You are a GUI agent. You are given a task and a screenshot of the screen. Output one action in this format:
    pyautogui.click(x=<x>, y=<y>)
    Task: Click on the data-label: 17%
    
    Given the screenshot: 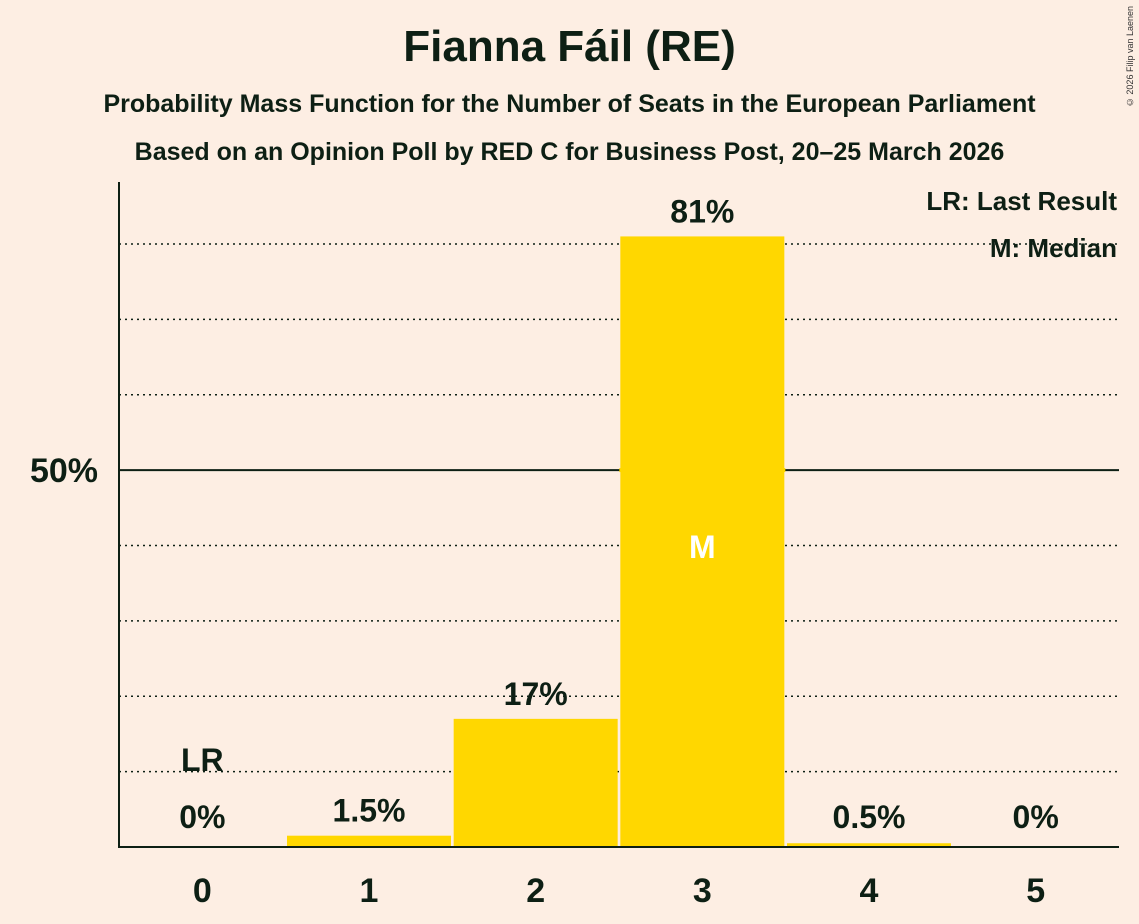 What is the action you would take?
    pyautogui.click(x=536, y=694)
    